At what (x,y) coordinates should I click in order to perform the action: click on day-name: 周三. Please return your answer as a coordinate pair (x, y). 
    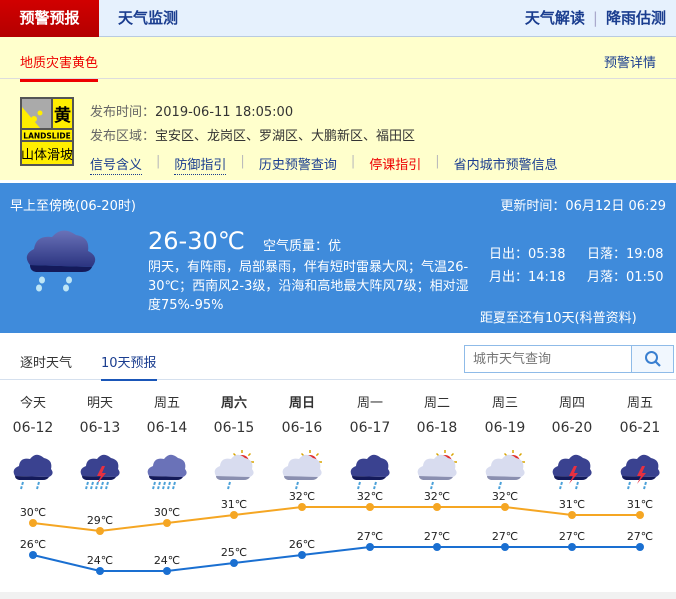
    Looking at the image, I should click on (504, 403).